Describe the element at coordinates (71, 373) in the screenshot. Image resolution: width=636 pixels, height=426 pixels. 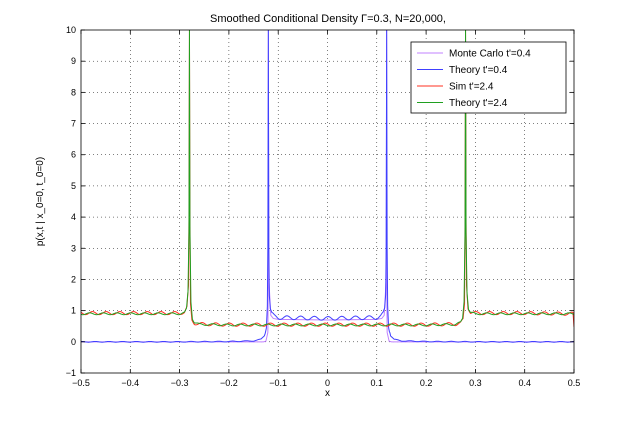
I see `y-tick-label: −1` at that location.